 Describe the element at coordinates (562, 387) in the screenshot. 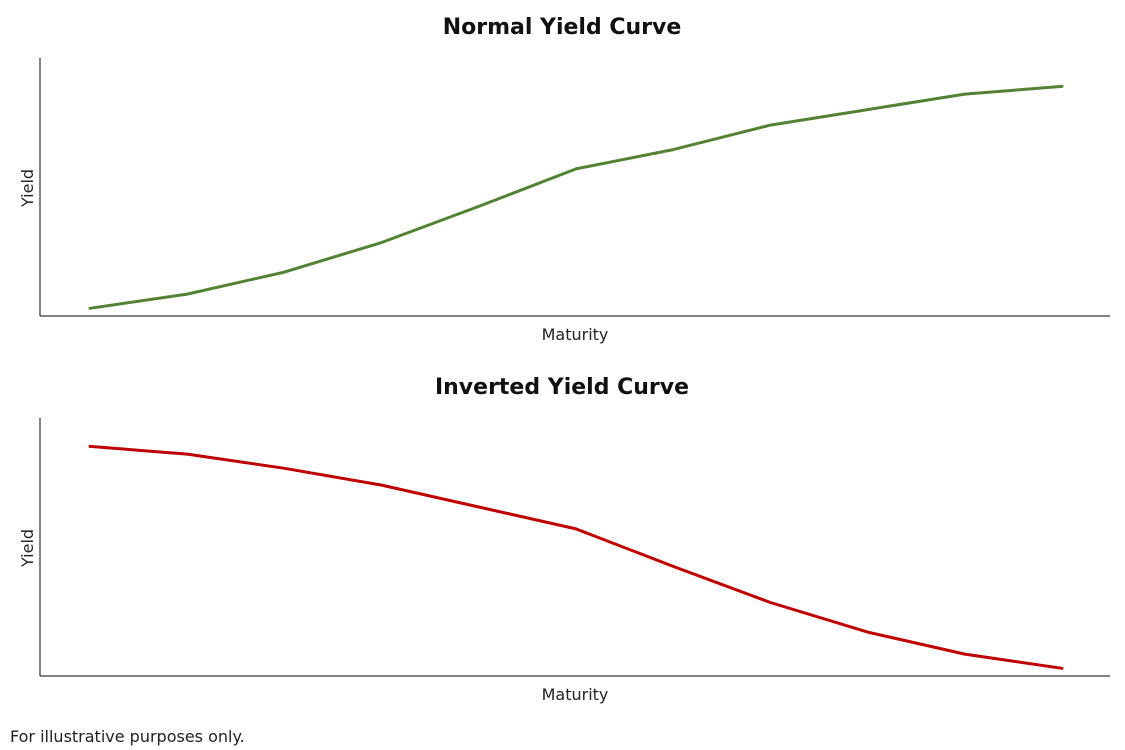

I see `chart-title-inverted: Inverted Yield Curve` at that location.